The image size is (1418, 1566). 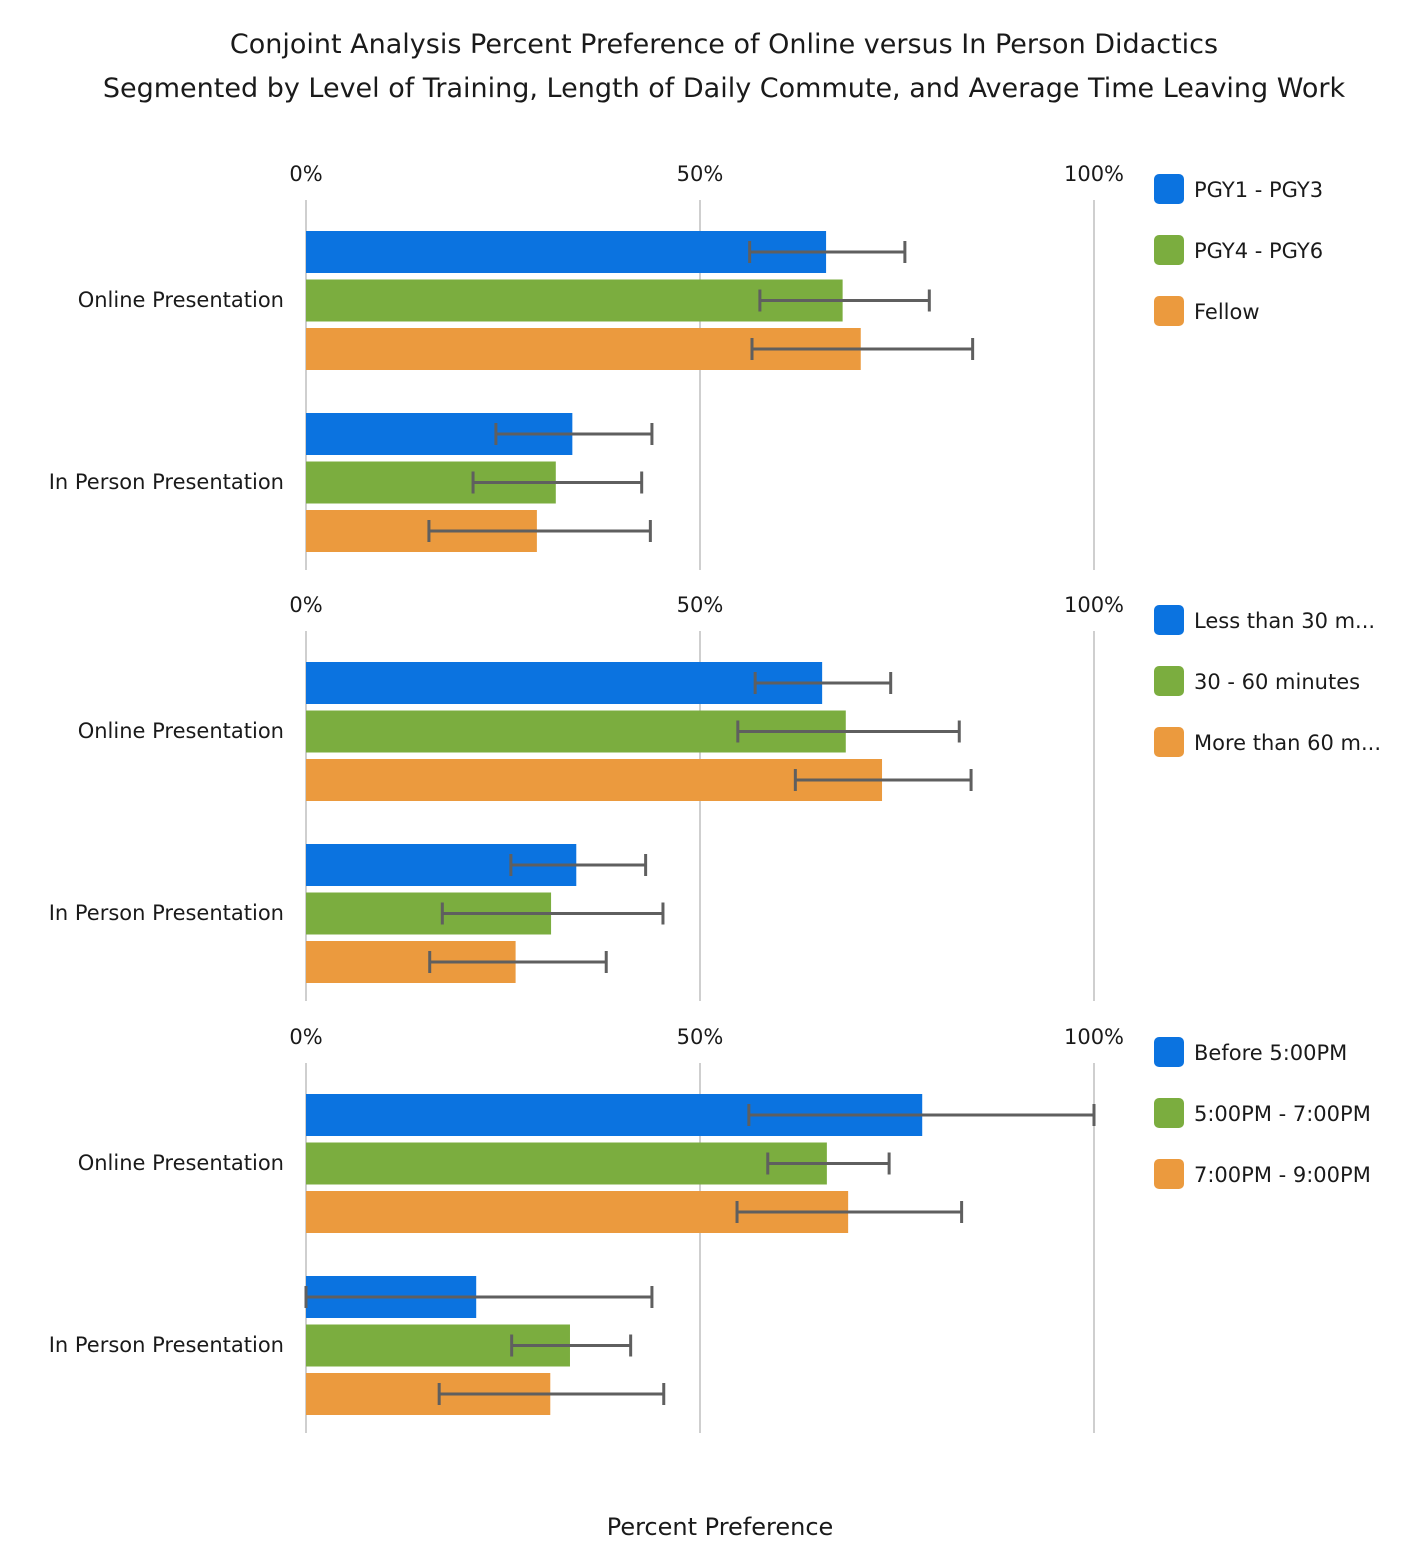 I want to click on legend-label: 7:00PM - 9:00PM, so click(x=1282, y=1175).